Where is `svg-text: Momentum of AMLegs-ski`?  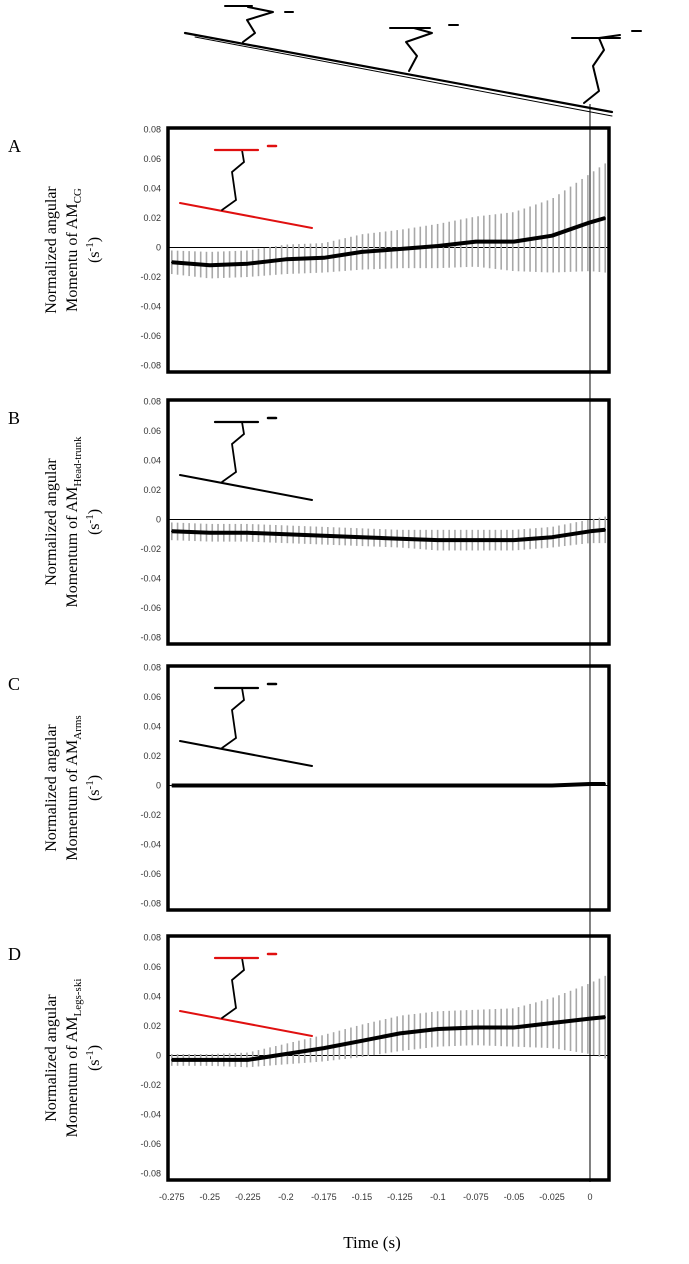 svg-text: Momentum of AMLegs-ski is located at coordinates (74, 1058).